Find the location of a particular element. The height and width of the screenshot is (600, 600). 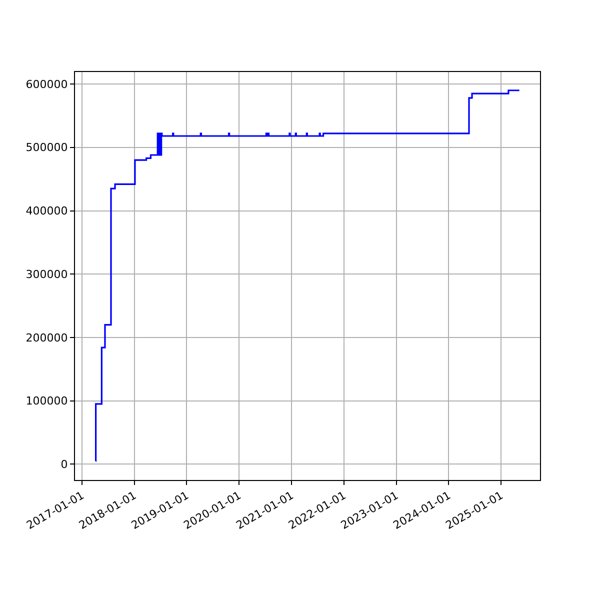

y-tick-label: 400000 is located at coordinates (47, 211).